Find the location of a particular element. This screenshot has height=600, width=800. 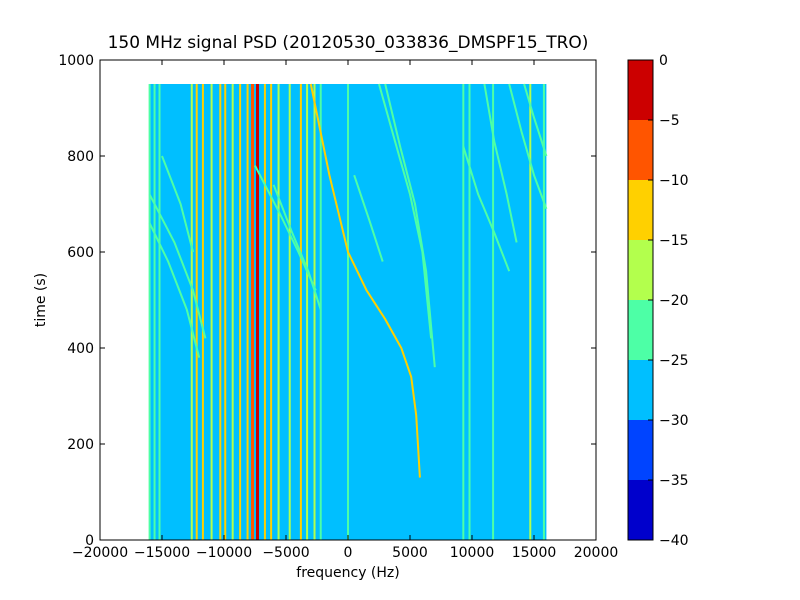

y-tick-label: 200 is located at coordinates (80, 445).